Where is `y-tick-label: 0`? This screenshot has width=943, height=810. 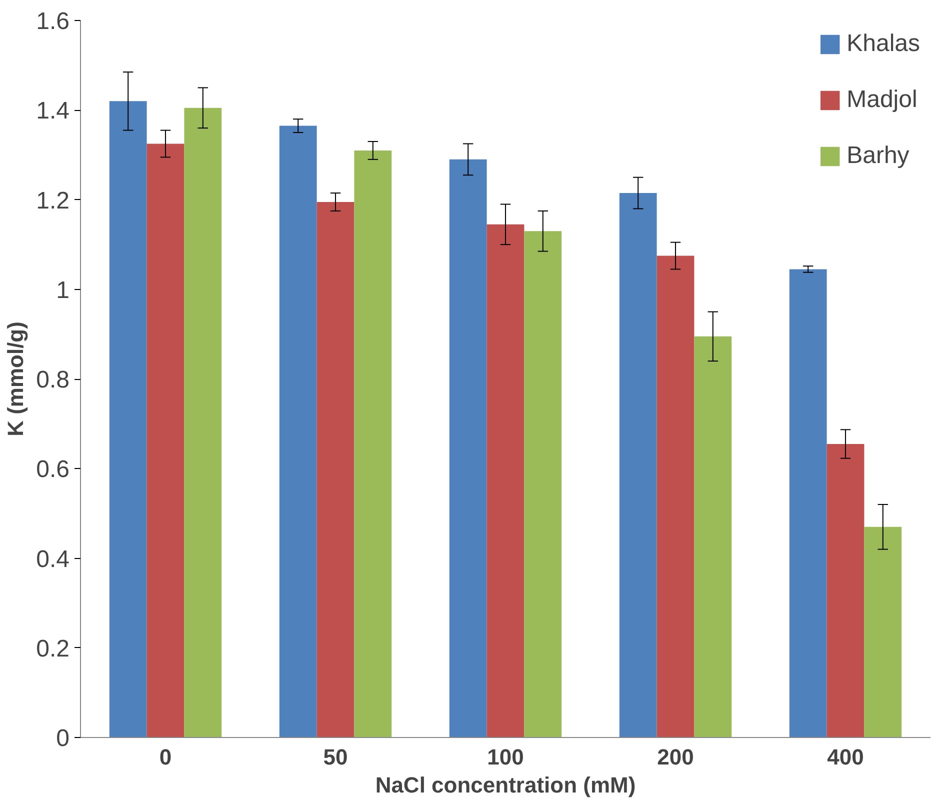
y-tick-label: 0 is located at coordinates (63, 738).